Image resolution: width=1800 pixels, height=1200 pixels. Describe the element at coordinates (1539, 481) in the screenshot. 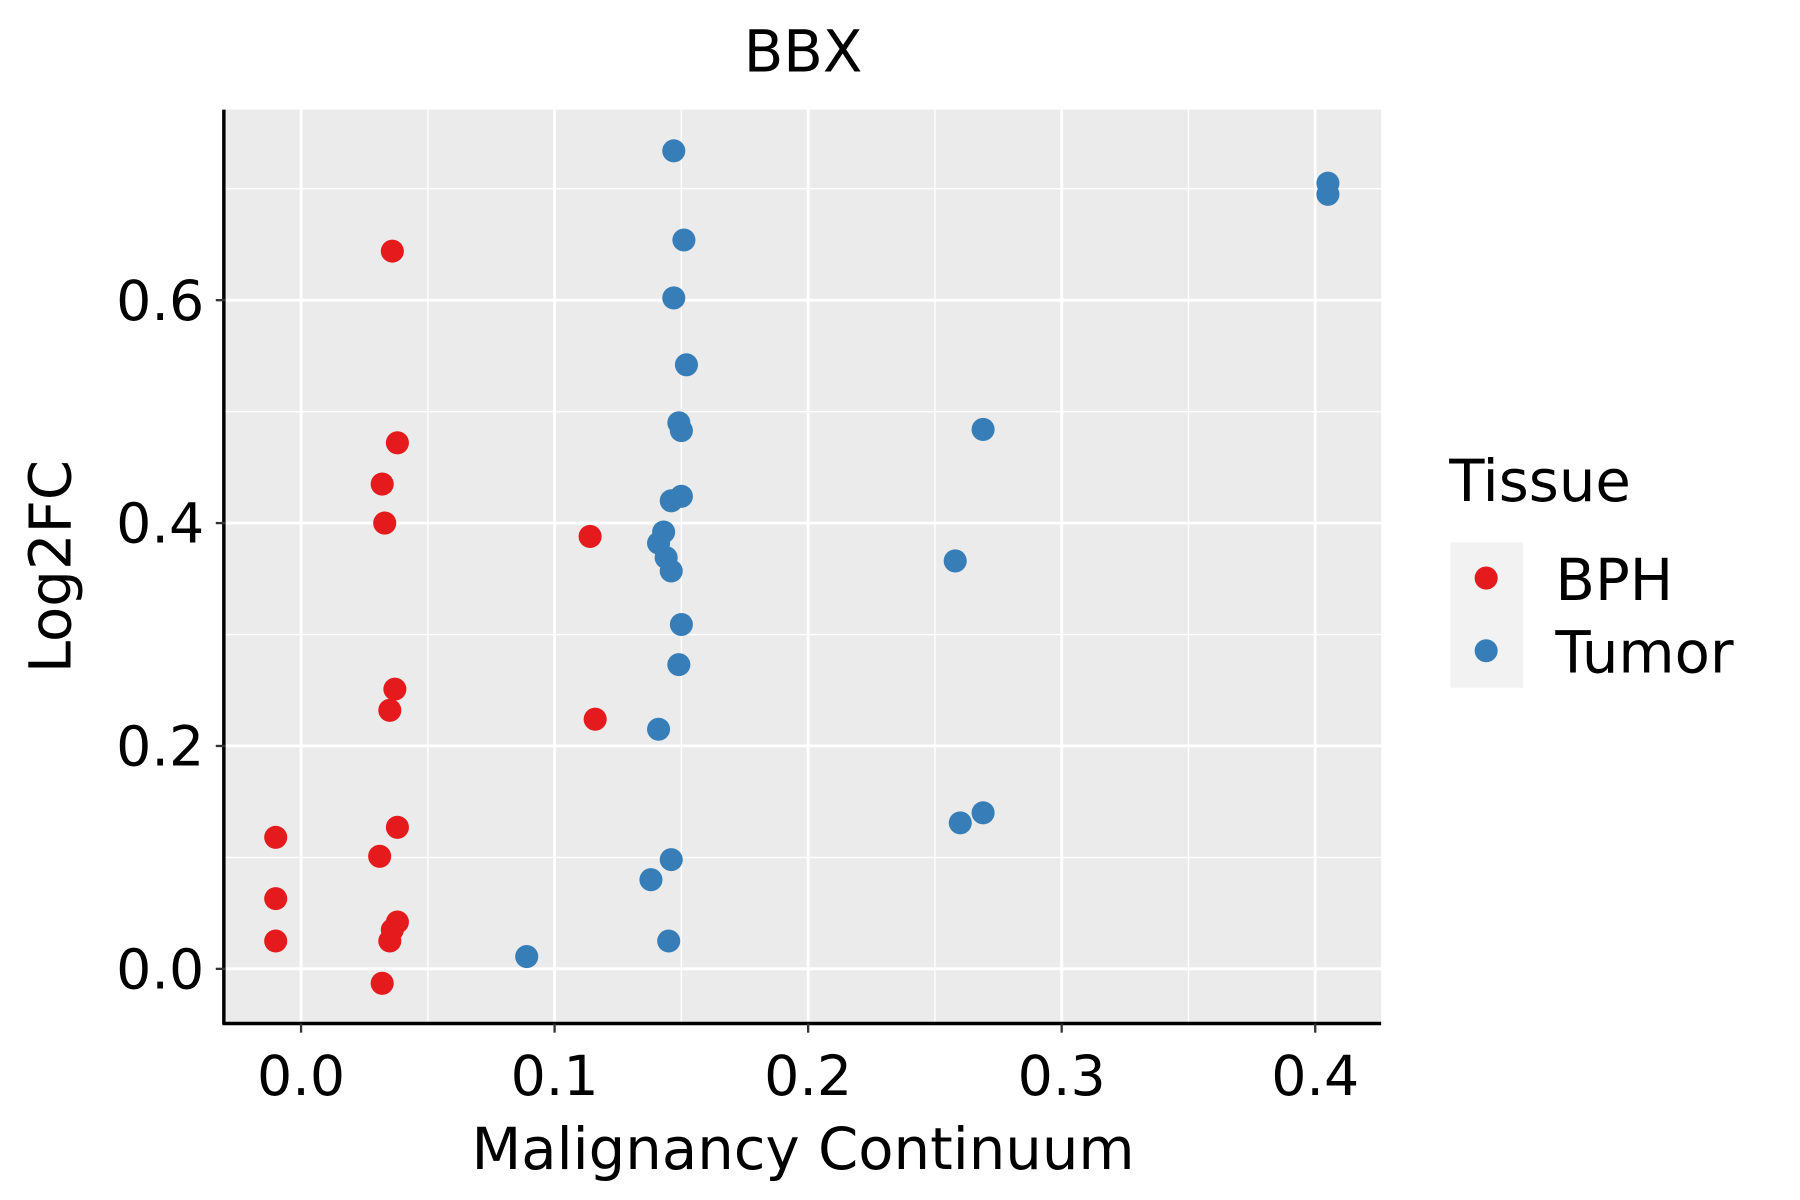

I see `legend-title: Tissue` at that location.